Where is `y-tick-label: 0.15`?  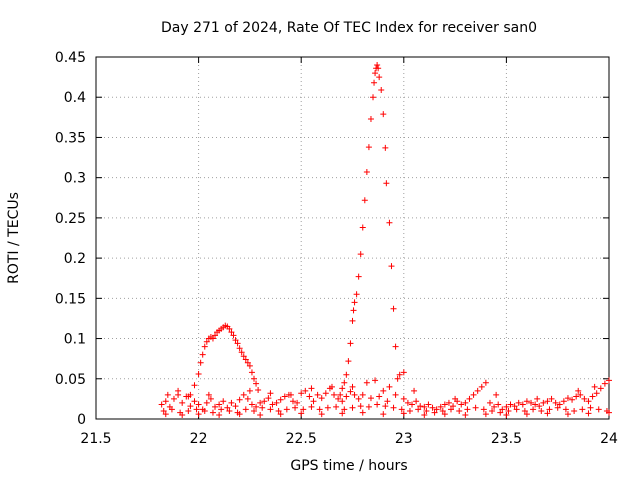 y-tick-label: 0.15 is located at coordinates (70, 299).